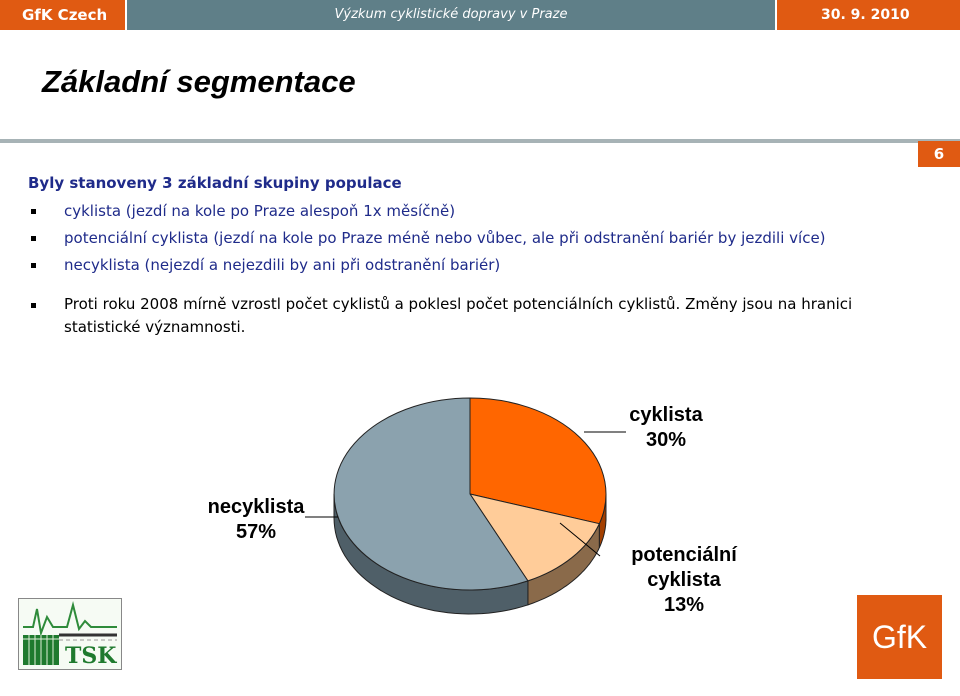  I want to click on tsk-logo: TSK, so click(70, 634).